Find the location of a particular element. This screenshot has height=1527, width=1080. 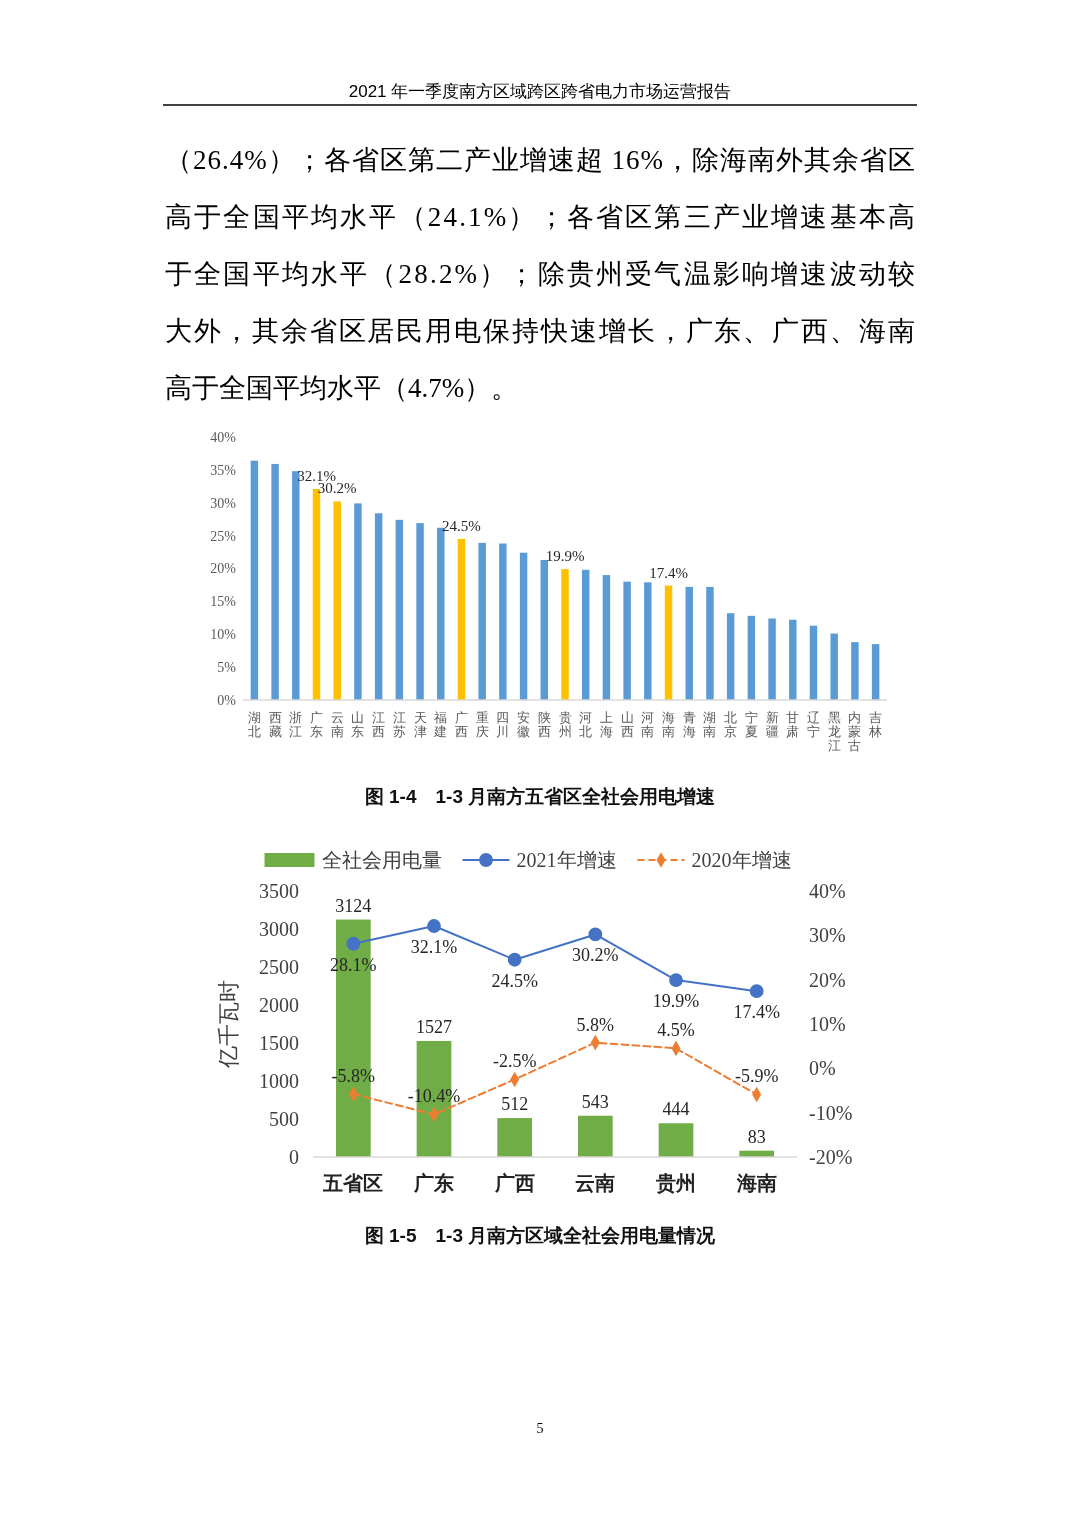

x-tick-label: 广东 is located at coordinates (433, 1183).